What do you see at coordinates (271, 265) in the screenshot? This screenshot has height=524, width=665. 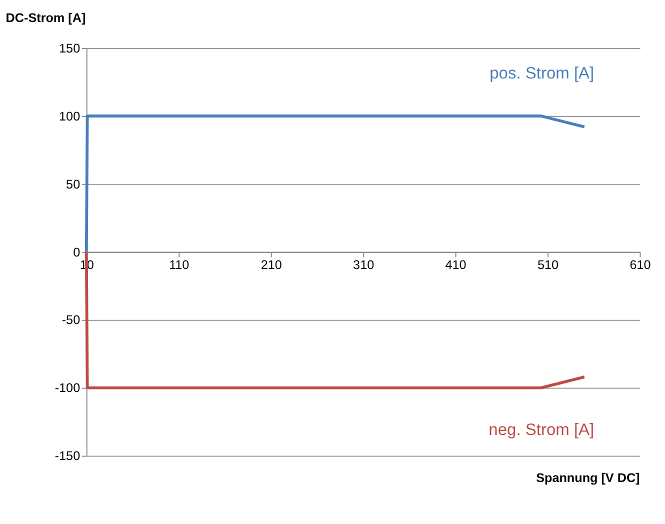 I see `x-tick-label: 210` at bounding box center [271, 265].